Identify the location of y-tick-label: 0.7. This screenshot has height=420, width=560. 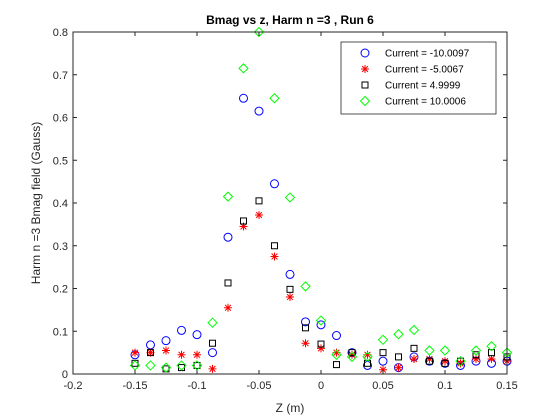
(60, 76).